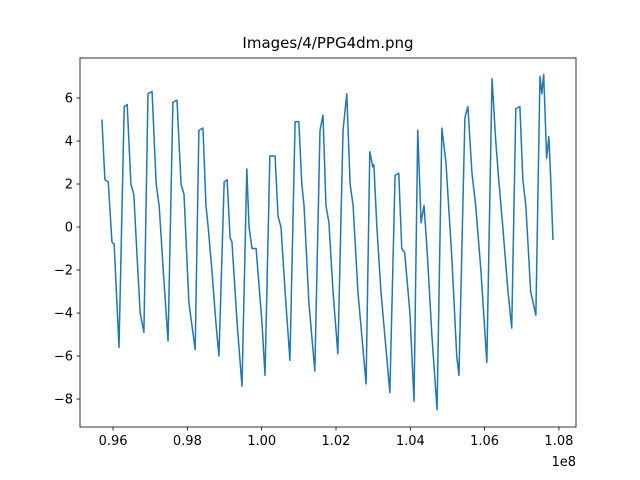 The image size is (640, 480). I want to click on x-tick-label: 1.00, so click(261, 441).